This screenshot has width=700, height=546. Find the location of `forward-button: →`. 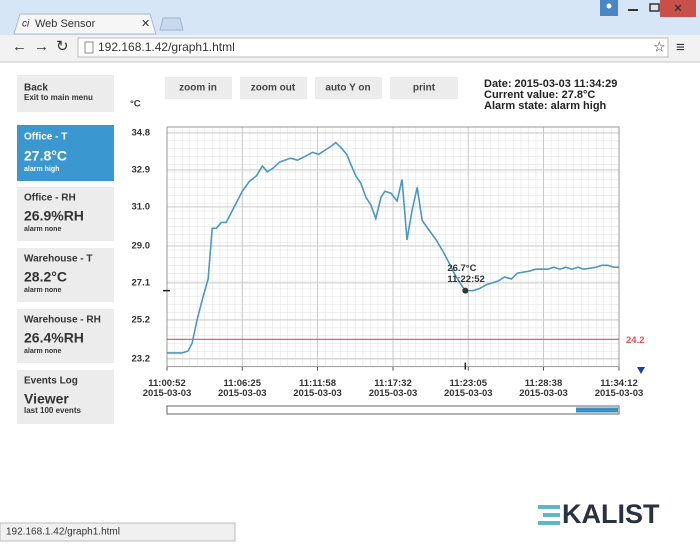

forward-button: → is located at coordinates (41, 46).